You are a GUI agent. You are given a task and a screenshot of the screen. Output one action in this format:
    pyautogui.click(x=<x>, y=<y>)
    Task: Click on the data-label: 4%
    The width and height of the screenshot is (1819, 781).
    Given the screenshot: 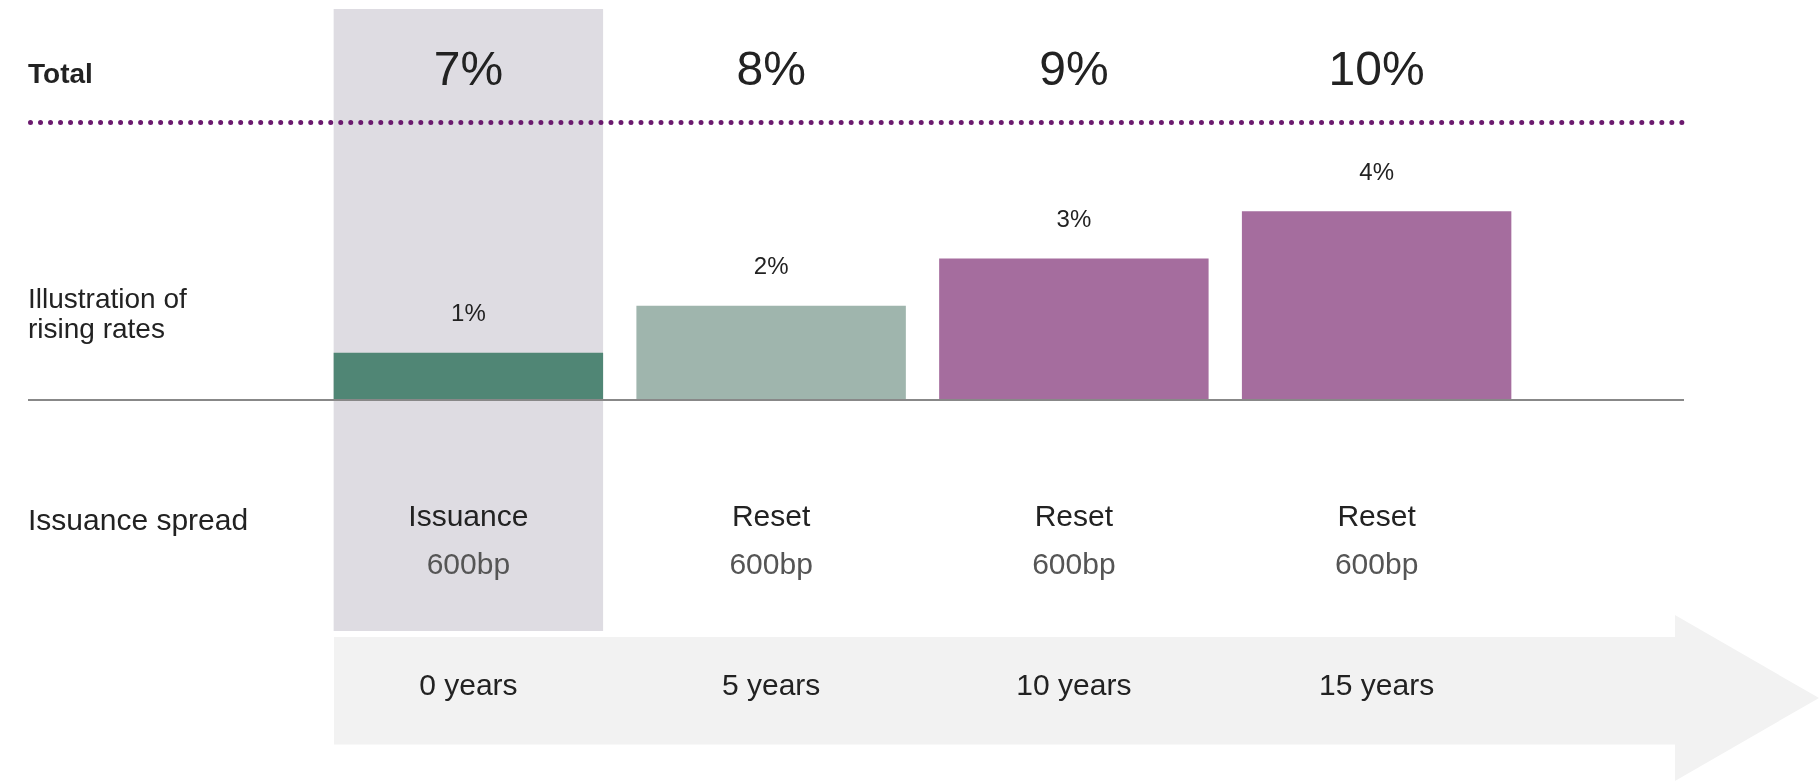 What is the action you would take?
    pyautogui.click(x=1376, y=171)
    